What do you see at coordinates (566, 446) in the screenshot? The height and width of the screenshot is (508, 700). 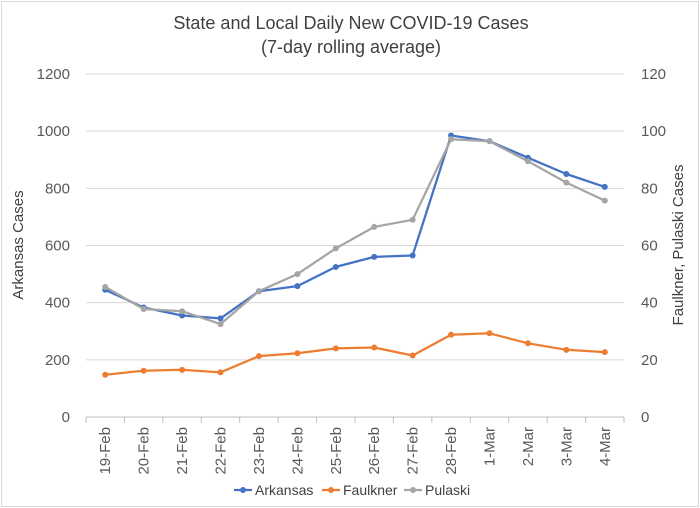 I see `x-tick-label: 3-Mar` at bounding box center [566, 446].